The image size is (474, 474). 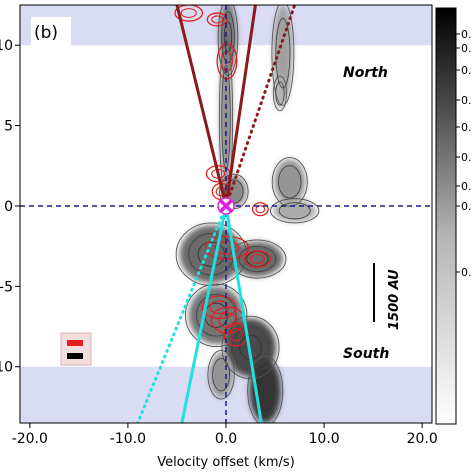 I want to click on colorbar-ticks: 0.0.0.0.0.0.0.0.0., so click(x=464, y=153).